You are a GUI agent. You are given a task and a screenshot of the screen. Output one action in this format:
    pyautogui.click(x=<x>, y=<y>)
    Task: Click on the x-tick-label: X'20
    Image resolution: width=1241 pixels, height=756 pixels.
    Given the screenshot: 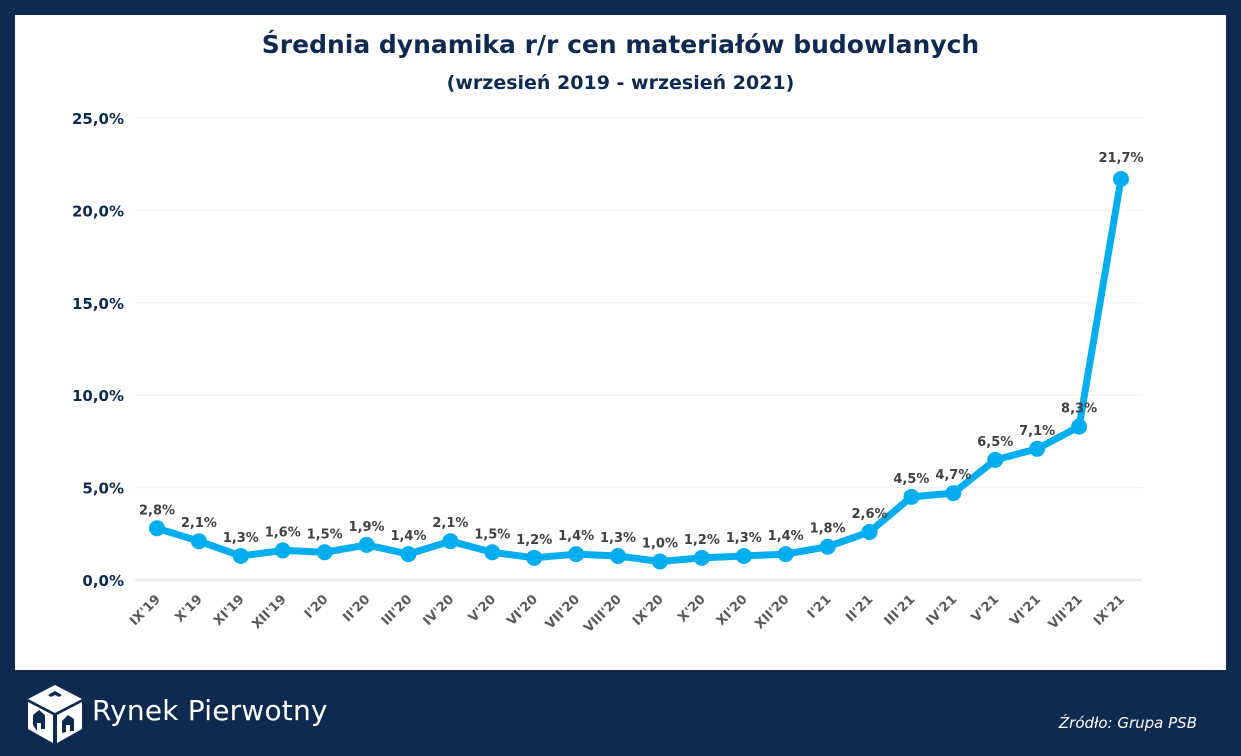 What is the action you would take?
    pyautogui.click(x=691, y=608)
    